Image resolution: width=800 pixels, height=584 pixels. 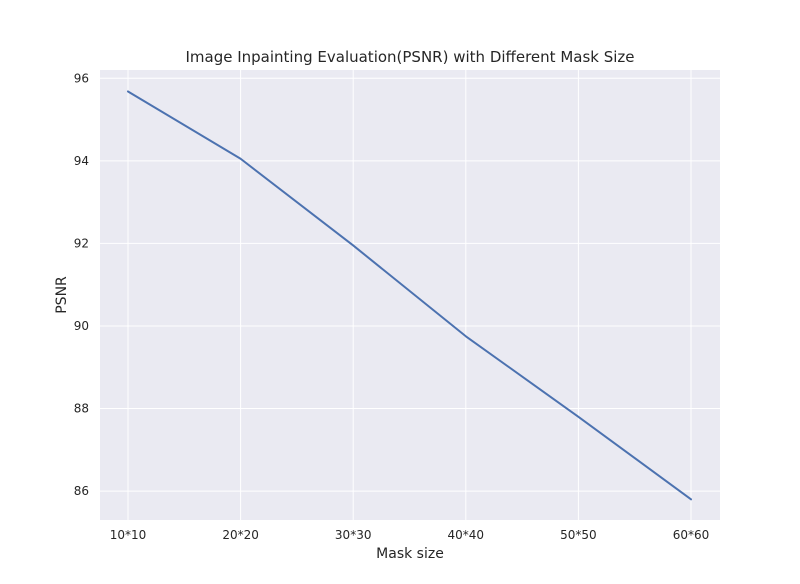 What do you see at coordinates (410, 535) in the screenshot?
I see `x-tick-labels: 10*10 20*20 30*30 40*40 50*50 60*60` at bounding box center [410, 535].